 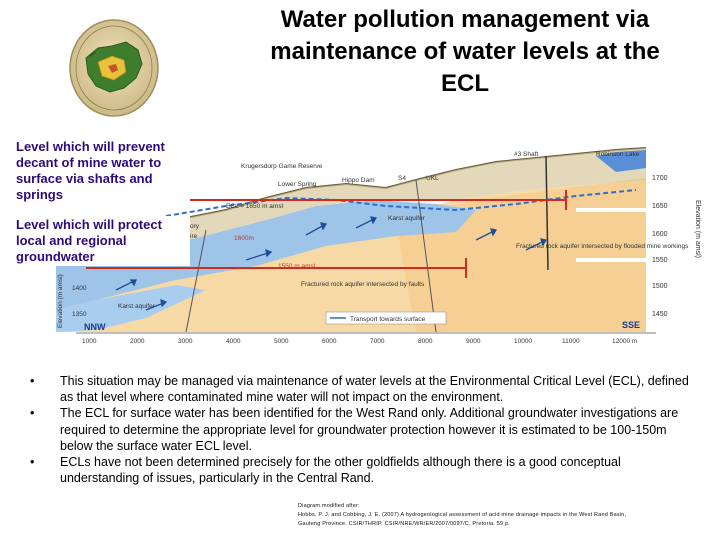 What do you see at coordinates (329, 506) in the screenshot?
I see `citation-line: Diagram modified after:` at bounding box center [329, 506].